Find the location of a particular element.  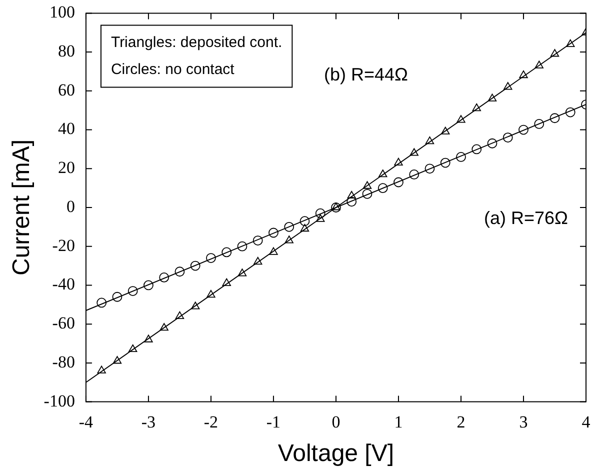

x-tick-label: 4 is located at coordinates (586, 422).